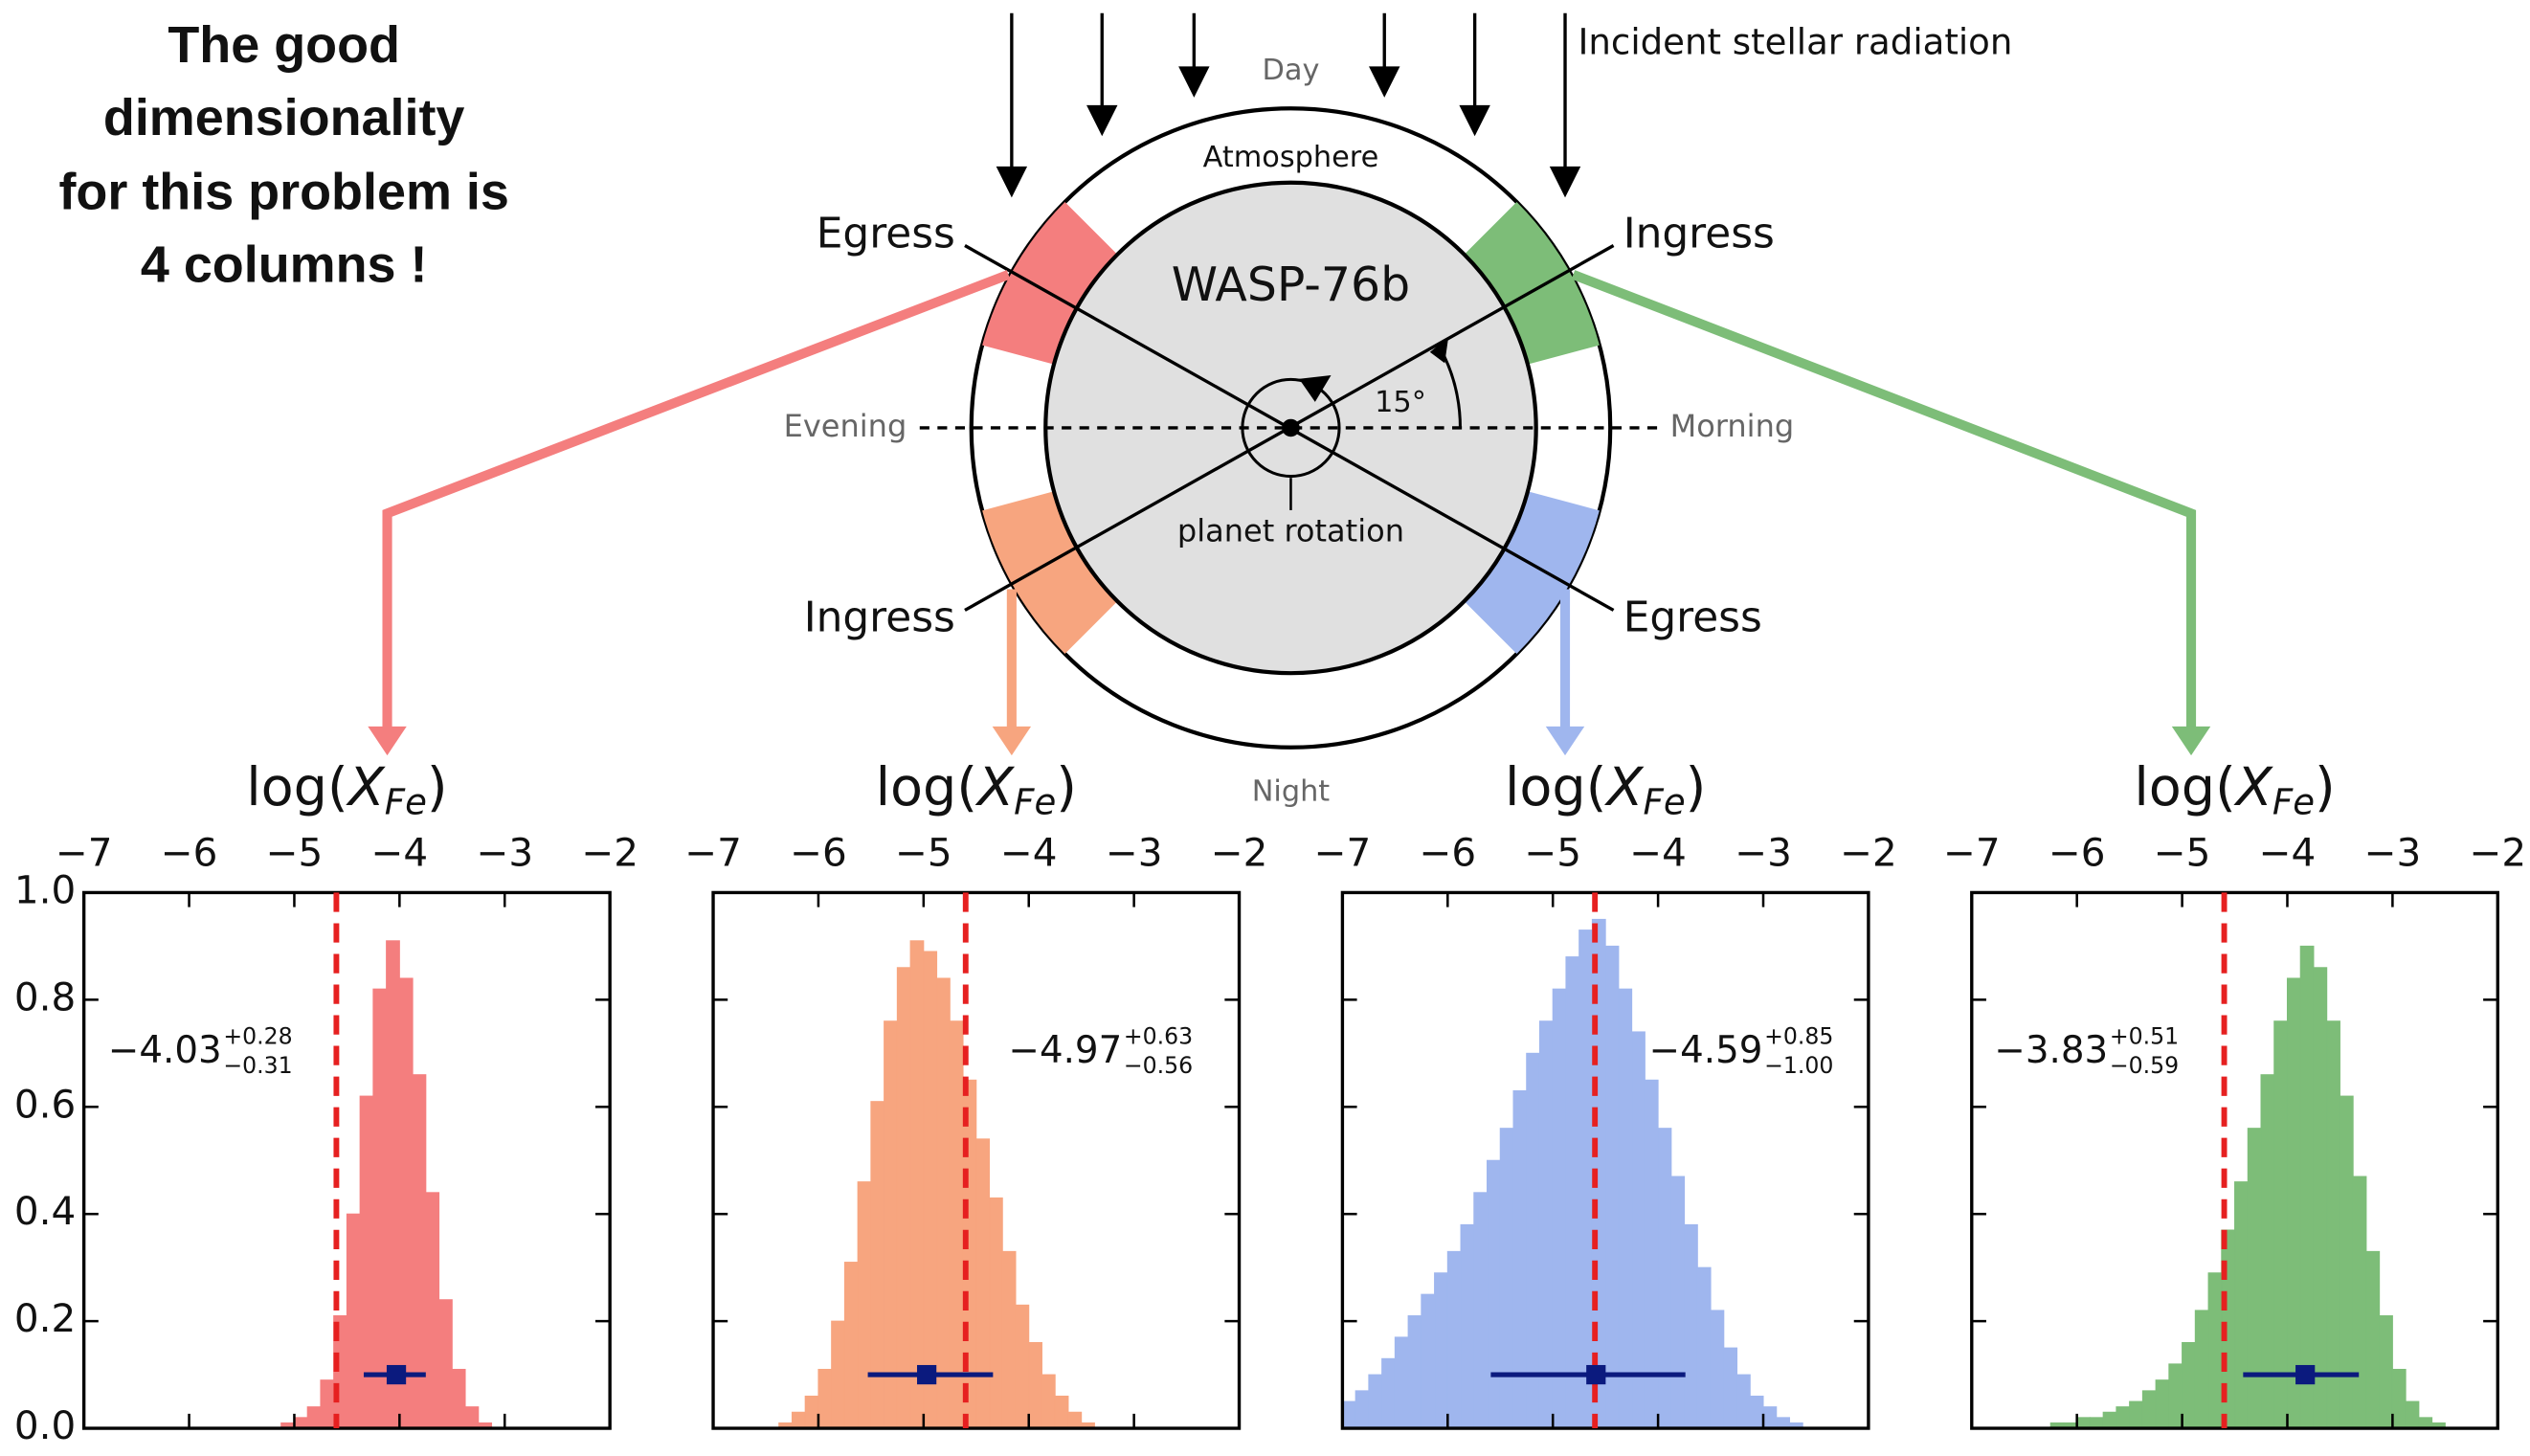  Describe the element at coordinates (879, 618) in the screenshot. I see `ingress-label: Ingress` at that location.